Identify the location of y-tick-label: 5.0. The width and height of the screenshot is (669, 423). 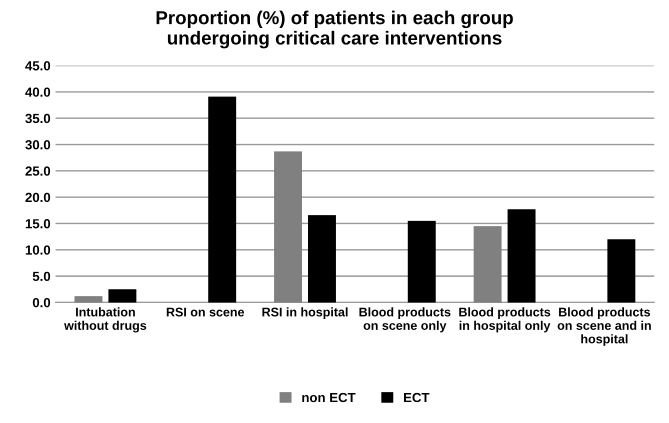
(41, 277).